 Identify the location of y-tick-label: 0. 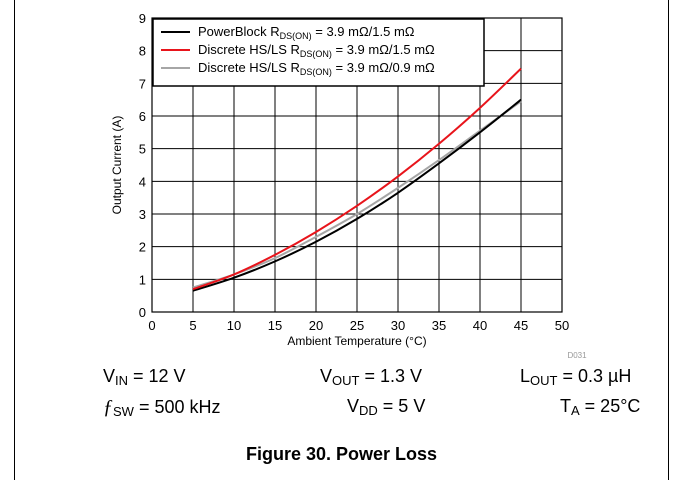
(142, 312).